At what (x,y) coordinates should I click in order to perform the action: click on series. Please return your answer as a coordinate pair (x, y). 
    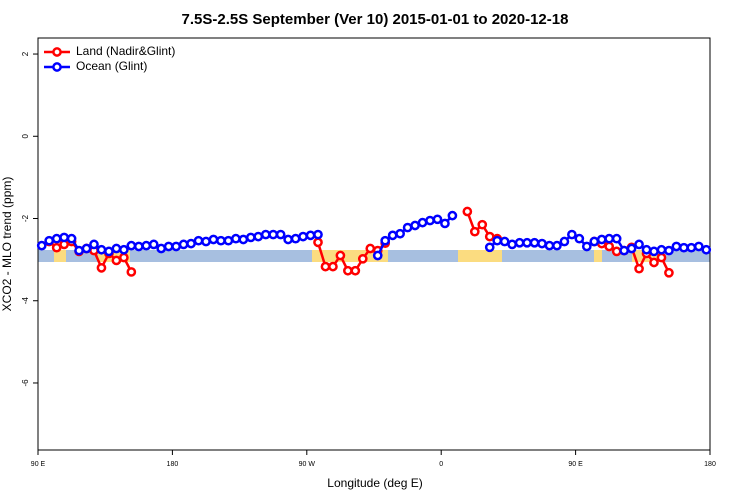
    Looking at the image, I should click on (374, 235).